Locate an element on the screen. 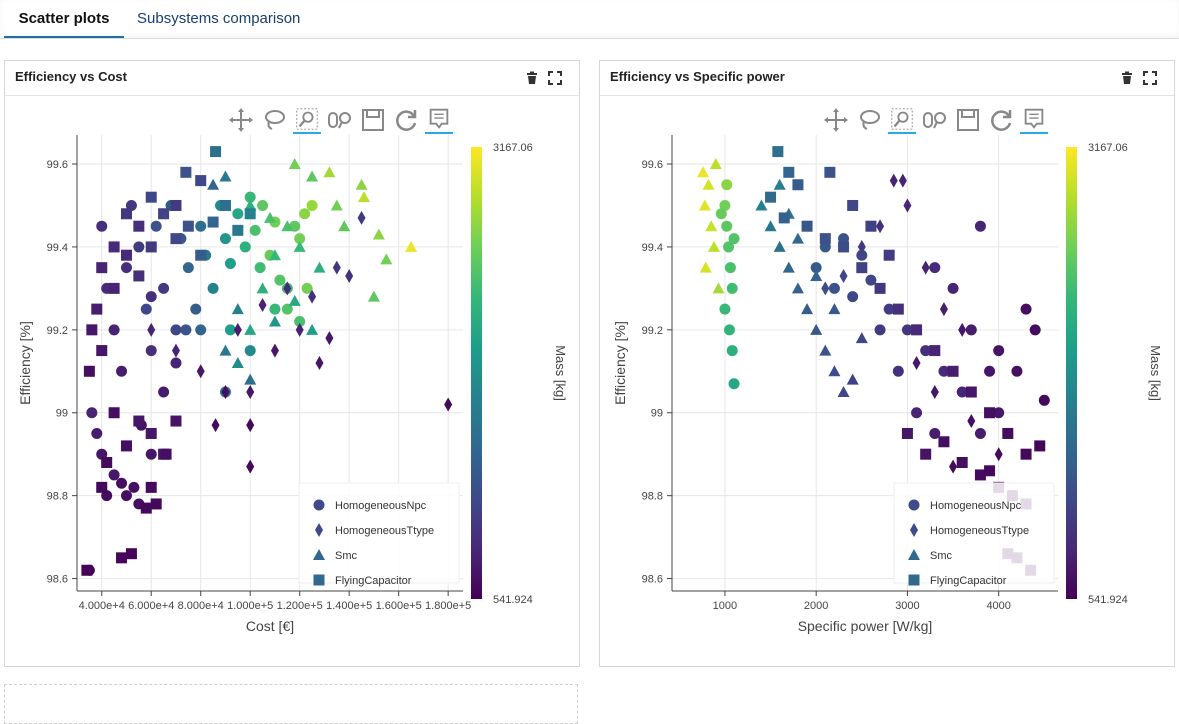 This screenshot has height=724, width=1179. trash-icon is located at coordinates (1127, 78).